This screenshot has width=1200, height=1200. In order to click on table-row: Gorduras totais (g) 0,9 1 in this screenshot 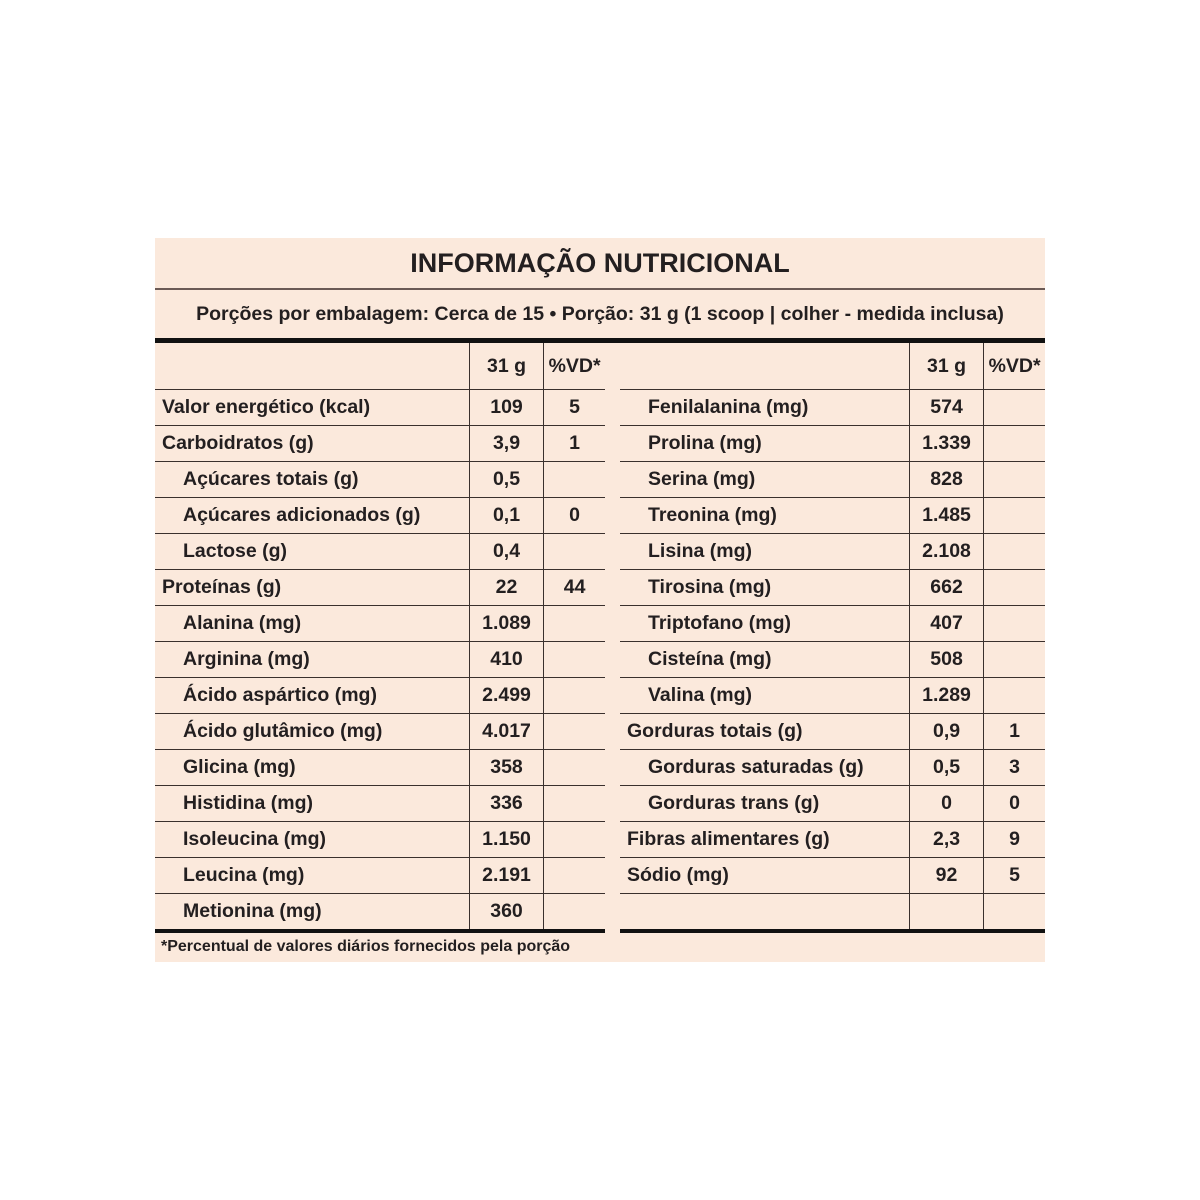, I will do `click(832, 731)`.